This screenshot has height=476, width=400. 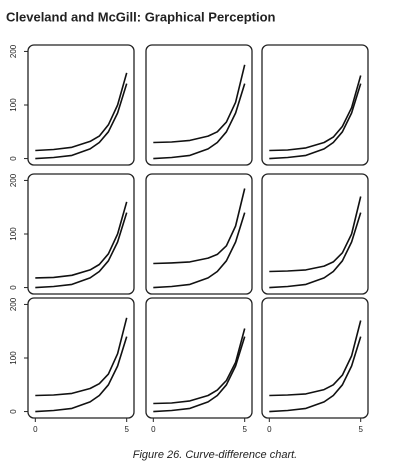 I want to click on figure-caption: Figure 26. Curve-difference chart., so click(x=215, y=455).